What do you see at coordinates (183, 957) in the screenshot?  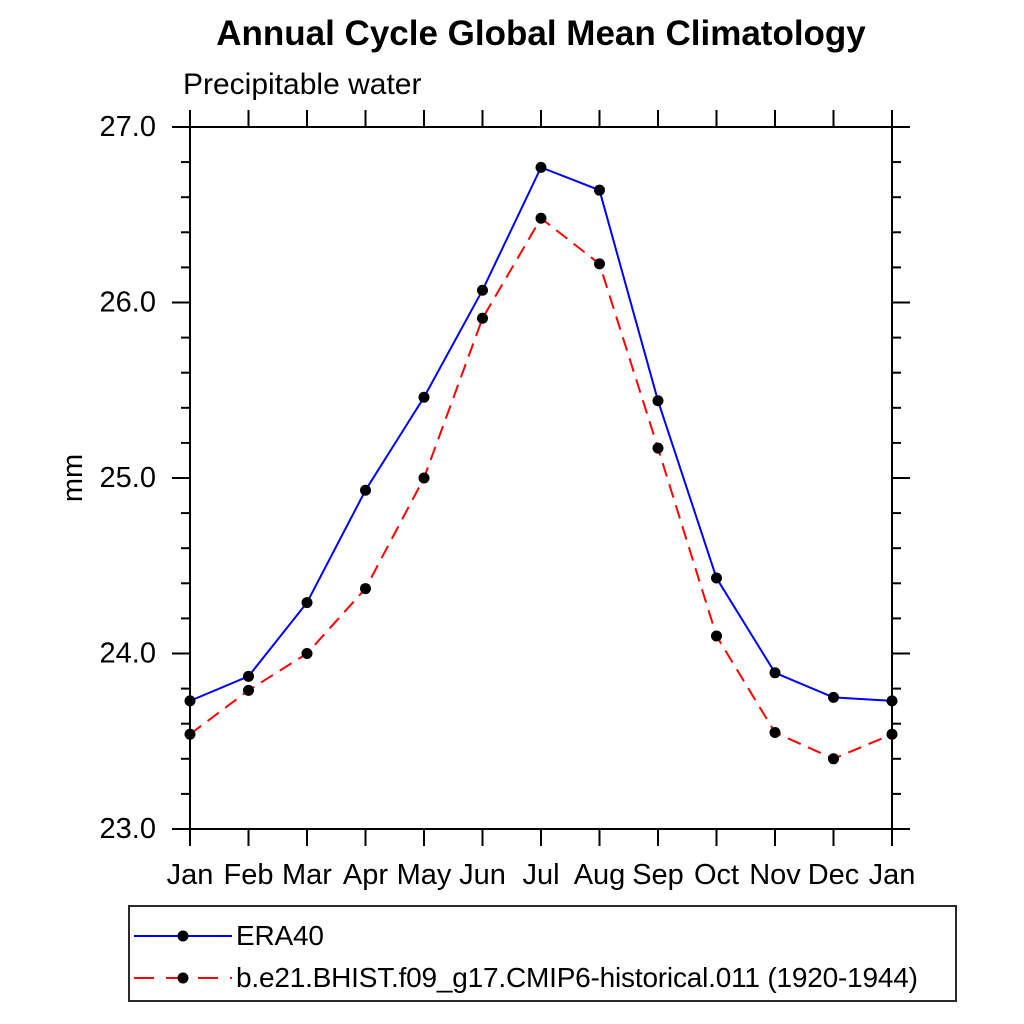 I see `legend-swatches` at bounding box center [183, 957].